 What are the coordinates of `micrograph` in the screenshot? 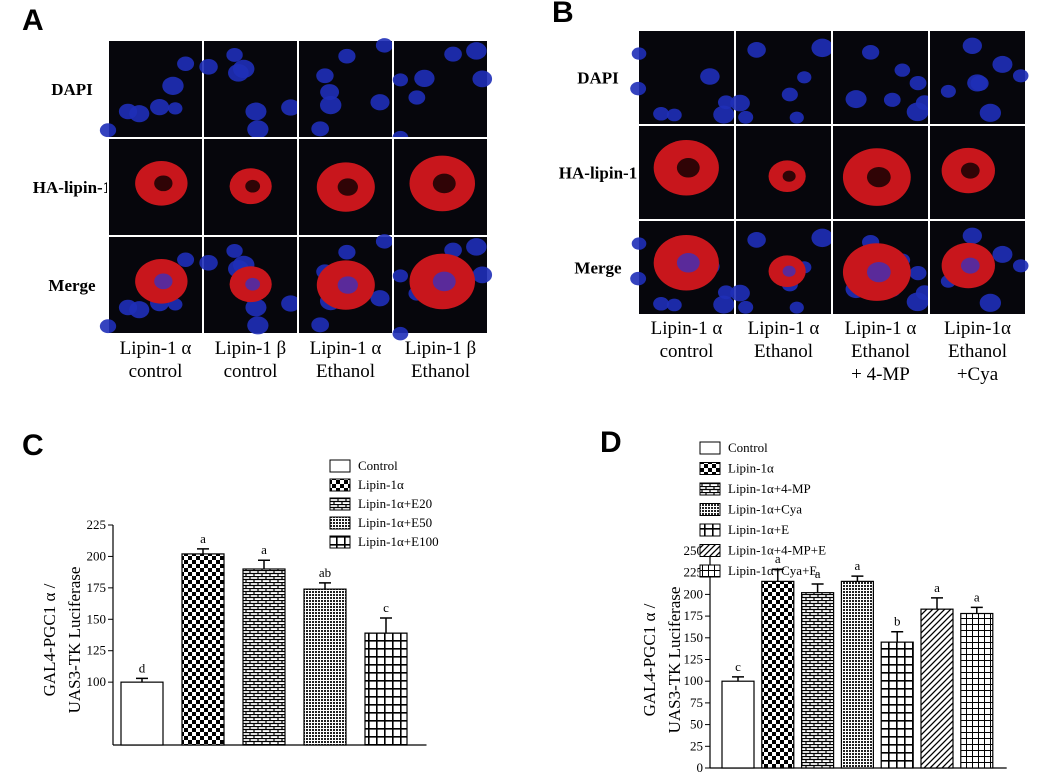 It's located at (155, 89).